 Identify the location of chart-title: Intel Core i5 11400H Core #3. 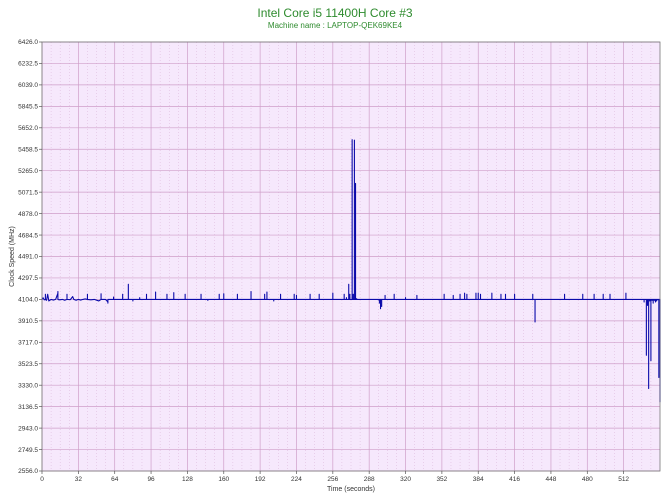
(335, 13).